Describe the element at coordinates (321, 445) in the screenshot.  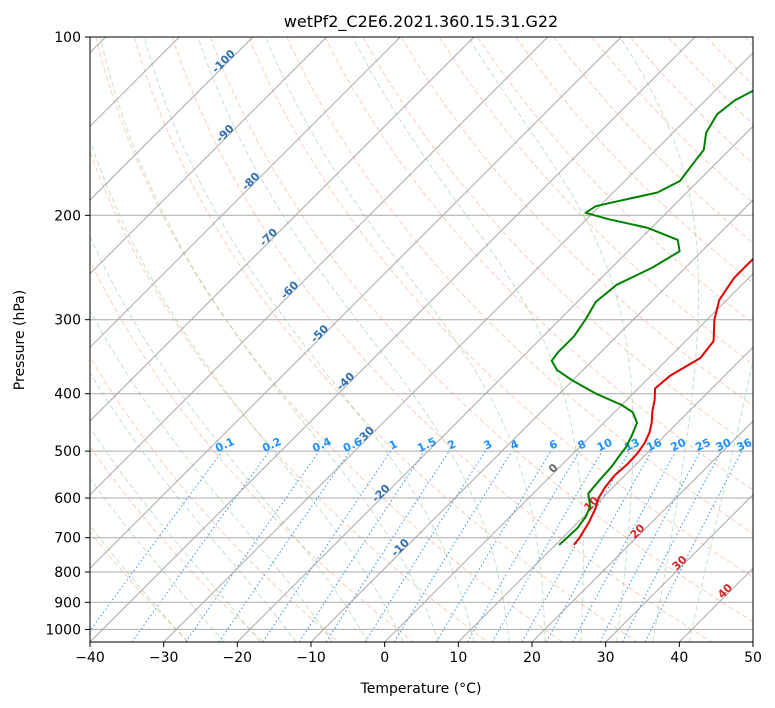
I see `mixing-ratio-label: 0.4` at that location.